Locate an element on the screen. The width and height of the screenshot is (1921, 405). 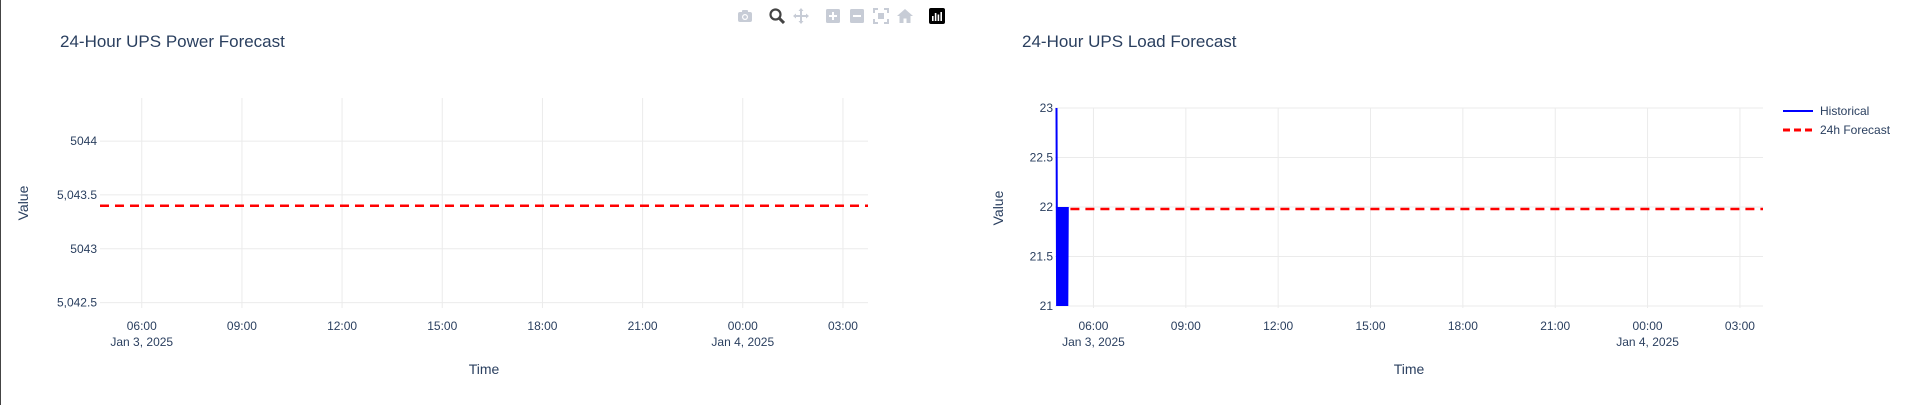
y-tick-label: 22.5 is located at coordinates (1042, 158).